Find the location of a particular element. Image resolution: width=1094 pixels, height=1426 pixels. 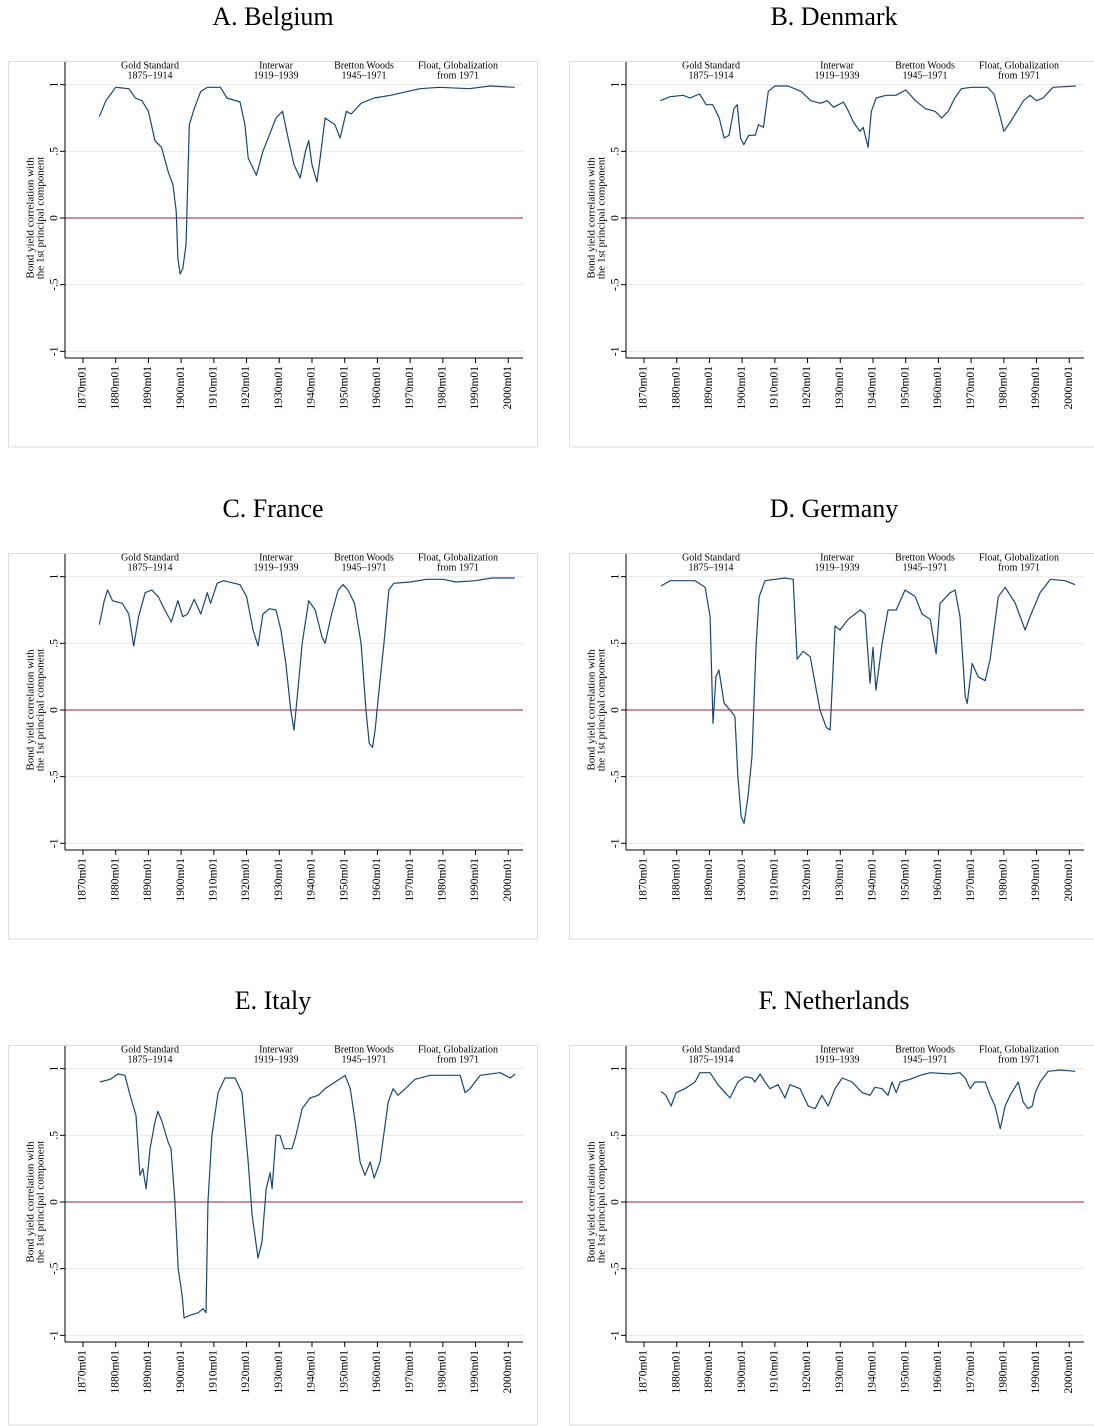

panel-title: F. Netherlands is located at coordinates (834, 1000).